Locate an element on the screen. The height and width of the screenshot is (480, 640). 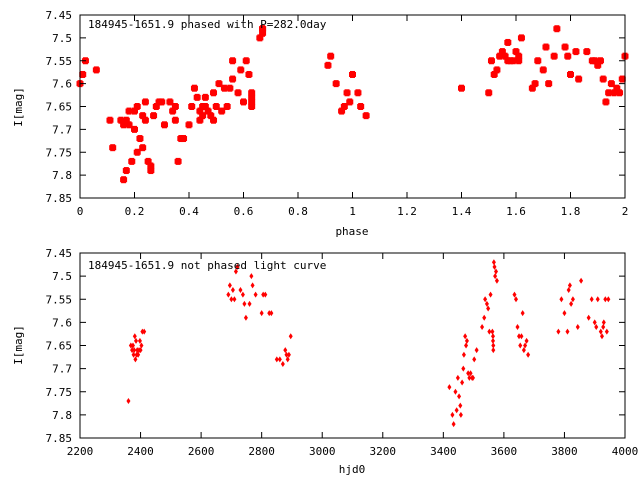
unphased-x-tick-label: 2400 is located at coordinates (140, 451).